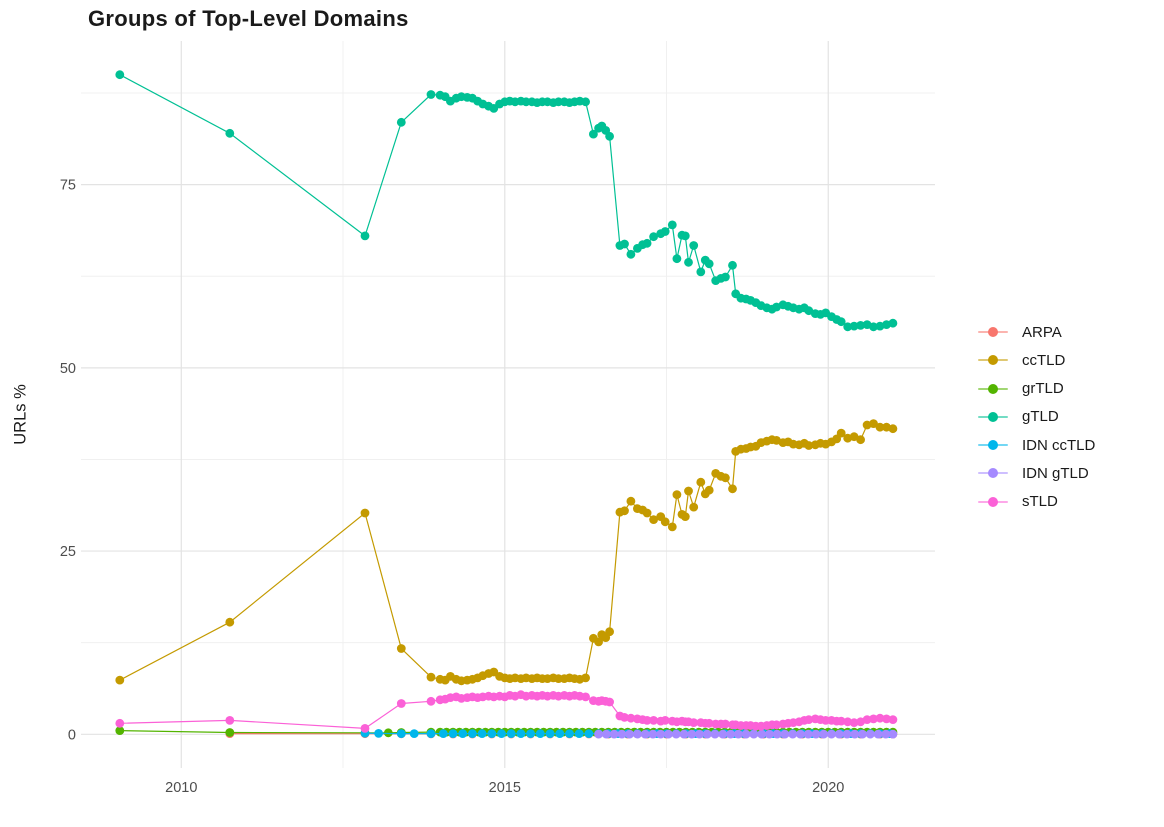 The width and height of the screenshot is (1164, 827). What do you see at coordinates (1035, 332) in the screenshot?
I see `legend-item-arpa: ARPA` at bounding box center [1035, 332].